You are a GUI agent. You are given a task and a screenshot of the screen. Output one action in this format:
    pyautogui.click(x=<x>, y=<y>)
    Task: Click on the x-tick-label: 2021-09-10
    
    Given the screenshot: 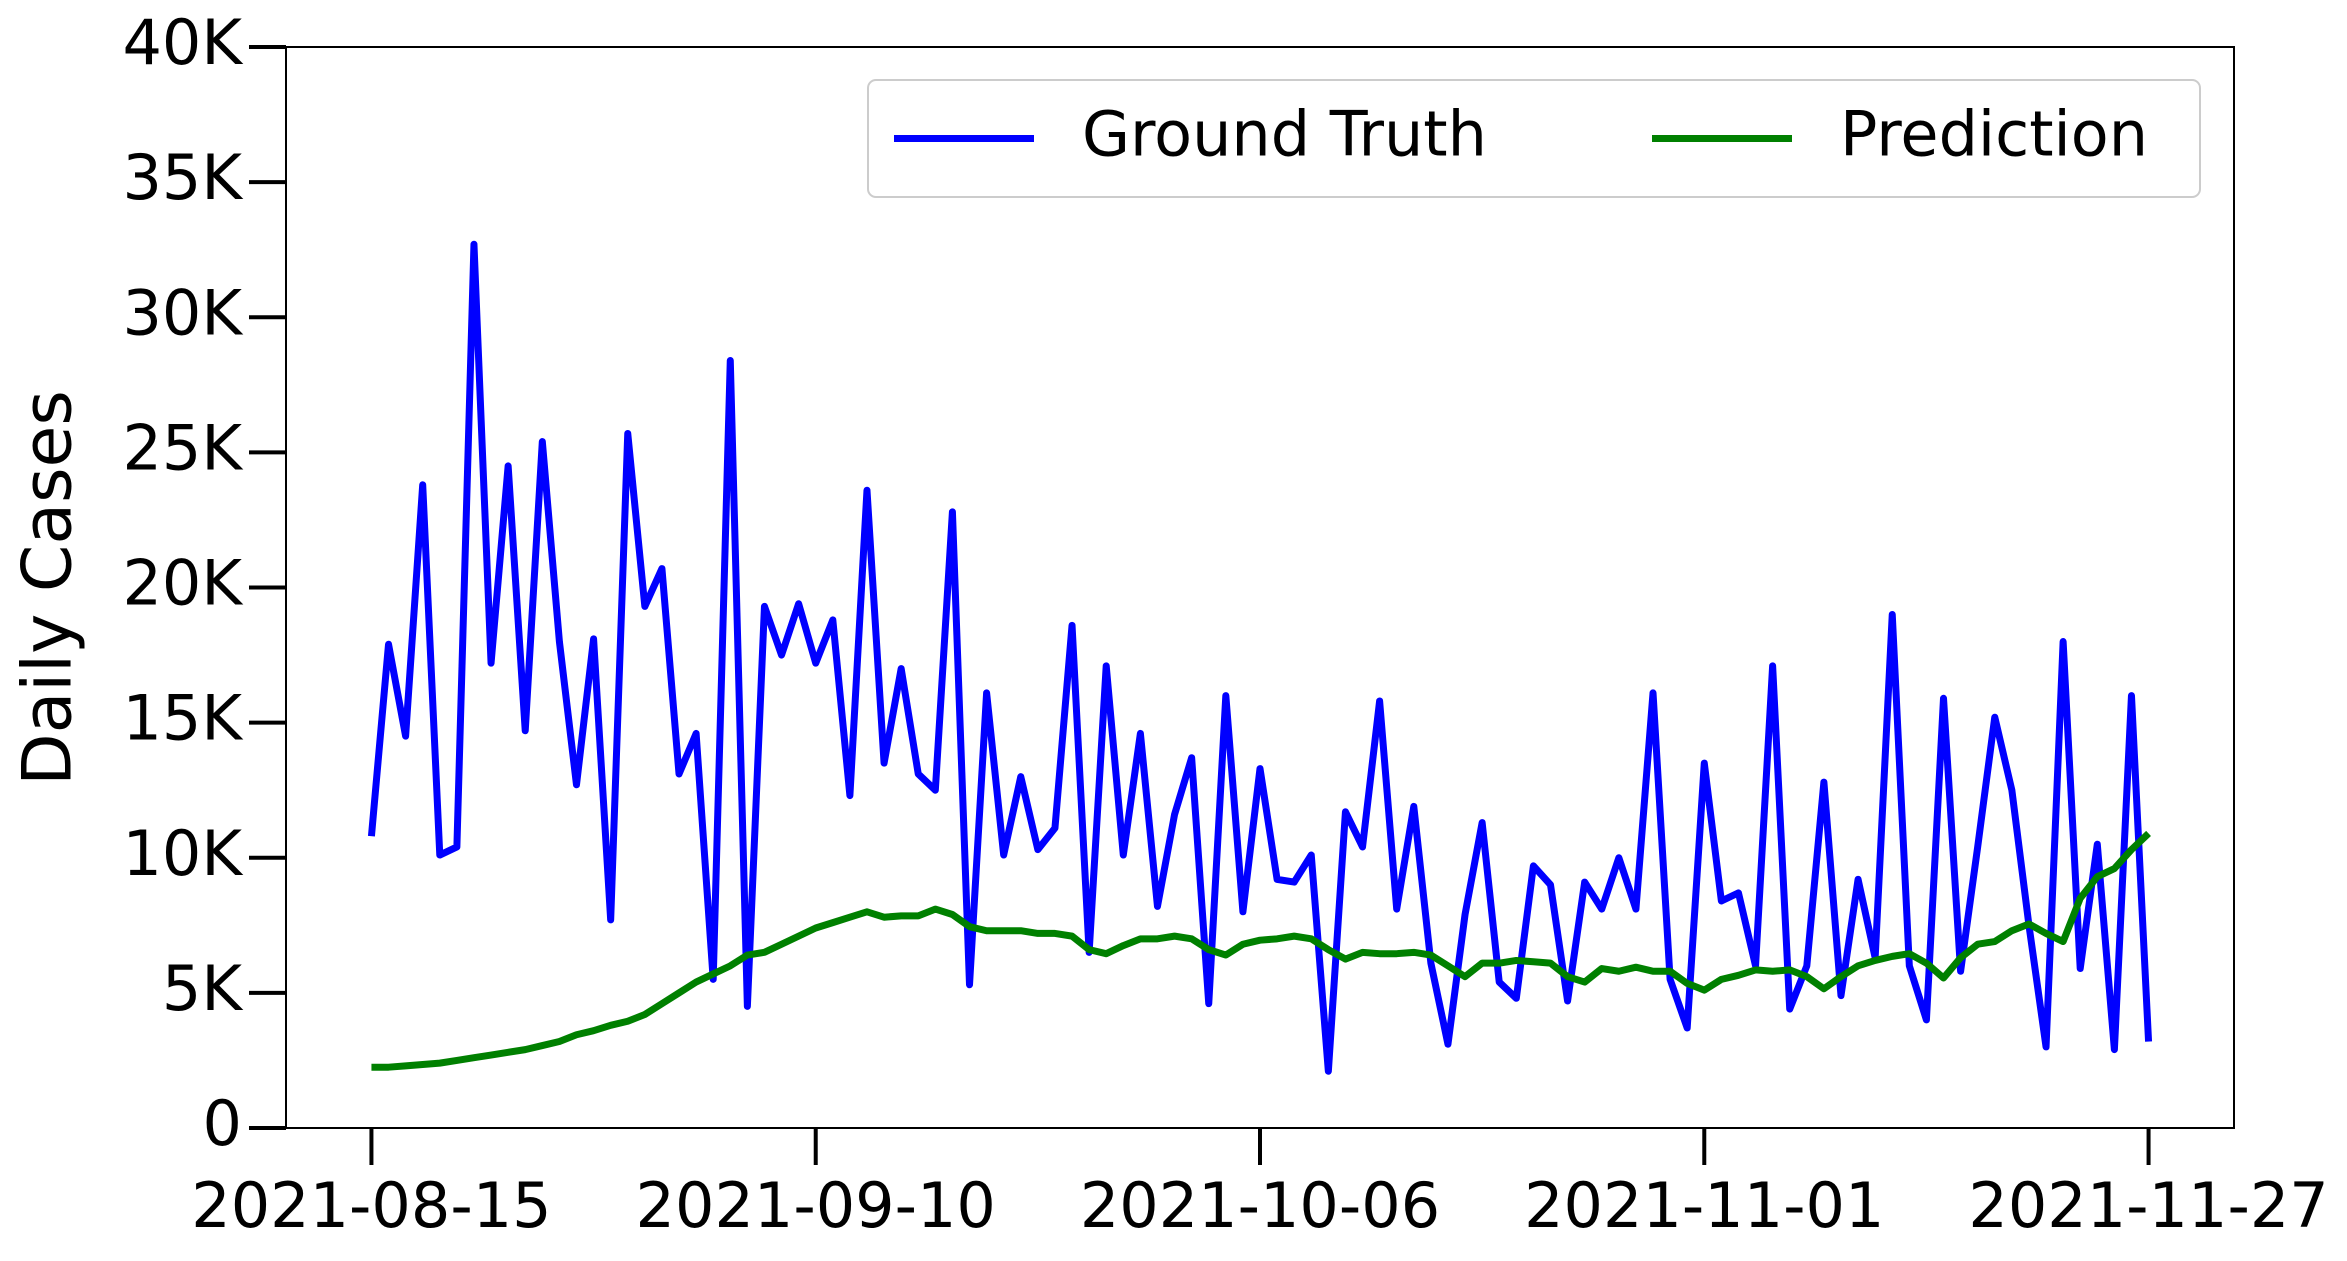 What is the action you would take?
    pyautogui.click(x=816, y=1205)
    